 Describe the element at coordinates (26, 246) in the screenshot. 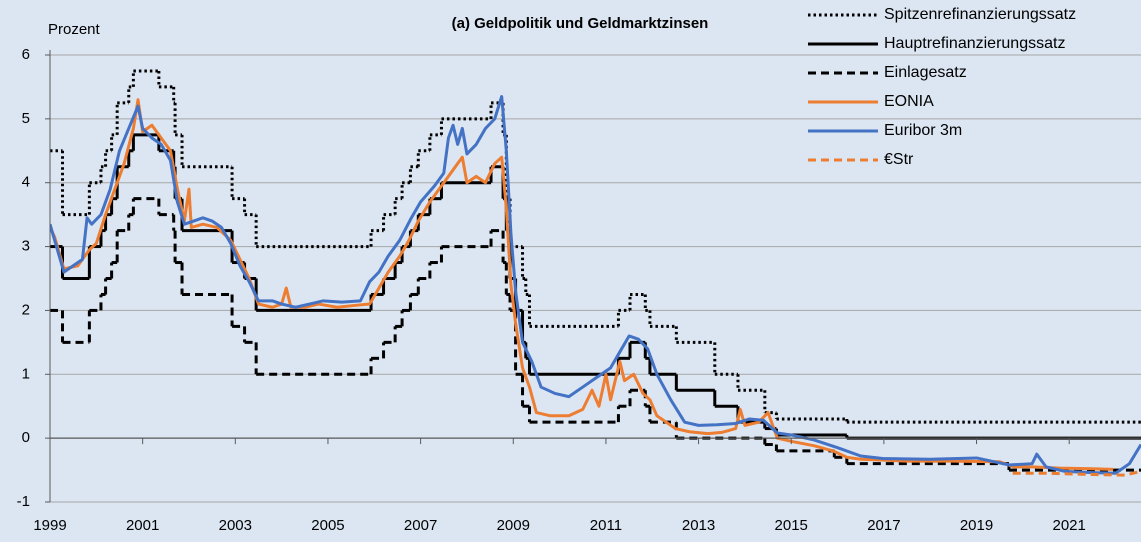

I see `y-tick-label: 3` at that location.